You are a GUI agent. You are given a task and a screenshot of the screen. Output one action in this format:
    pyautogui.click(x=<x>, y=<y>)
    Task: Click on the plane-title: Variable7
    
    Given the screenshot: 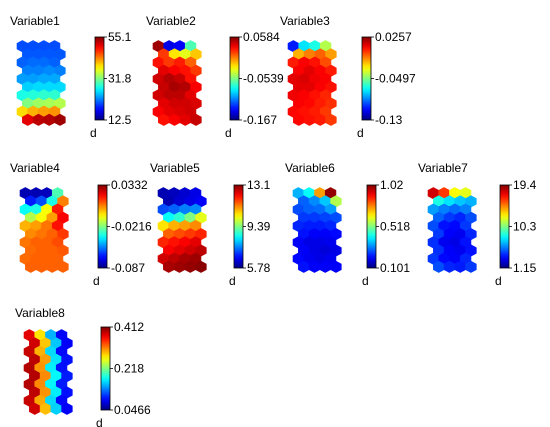 What is the action you would take?
    pyautogui.click(x=443, y=168)
    